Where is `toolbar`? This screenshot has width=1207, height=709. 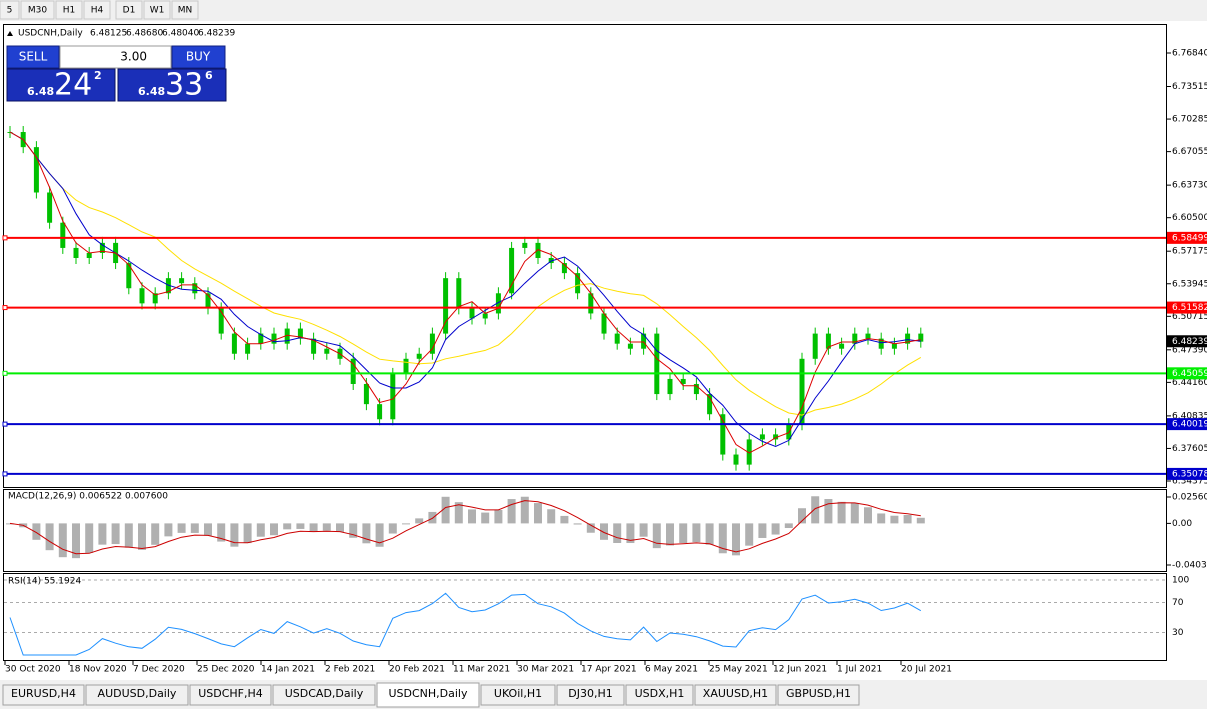 toolbar is located at coordinates (603, 10).